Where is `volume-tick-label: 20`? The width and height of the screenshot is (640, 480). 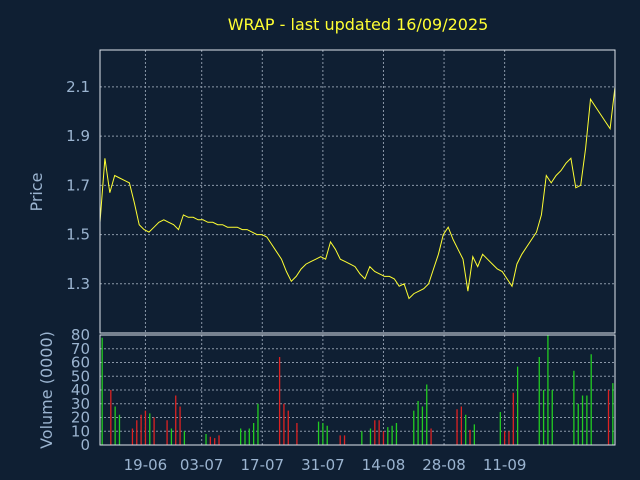 volume-tick-label: 20 is located at coordinates (80, 418).